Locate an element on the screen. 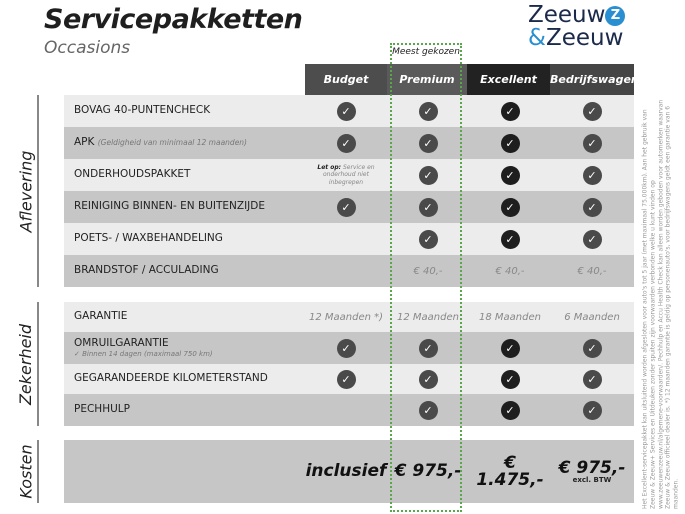  section-label-kosten: Kosten is located at coordinates (26, 471).